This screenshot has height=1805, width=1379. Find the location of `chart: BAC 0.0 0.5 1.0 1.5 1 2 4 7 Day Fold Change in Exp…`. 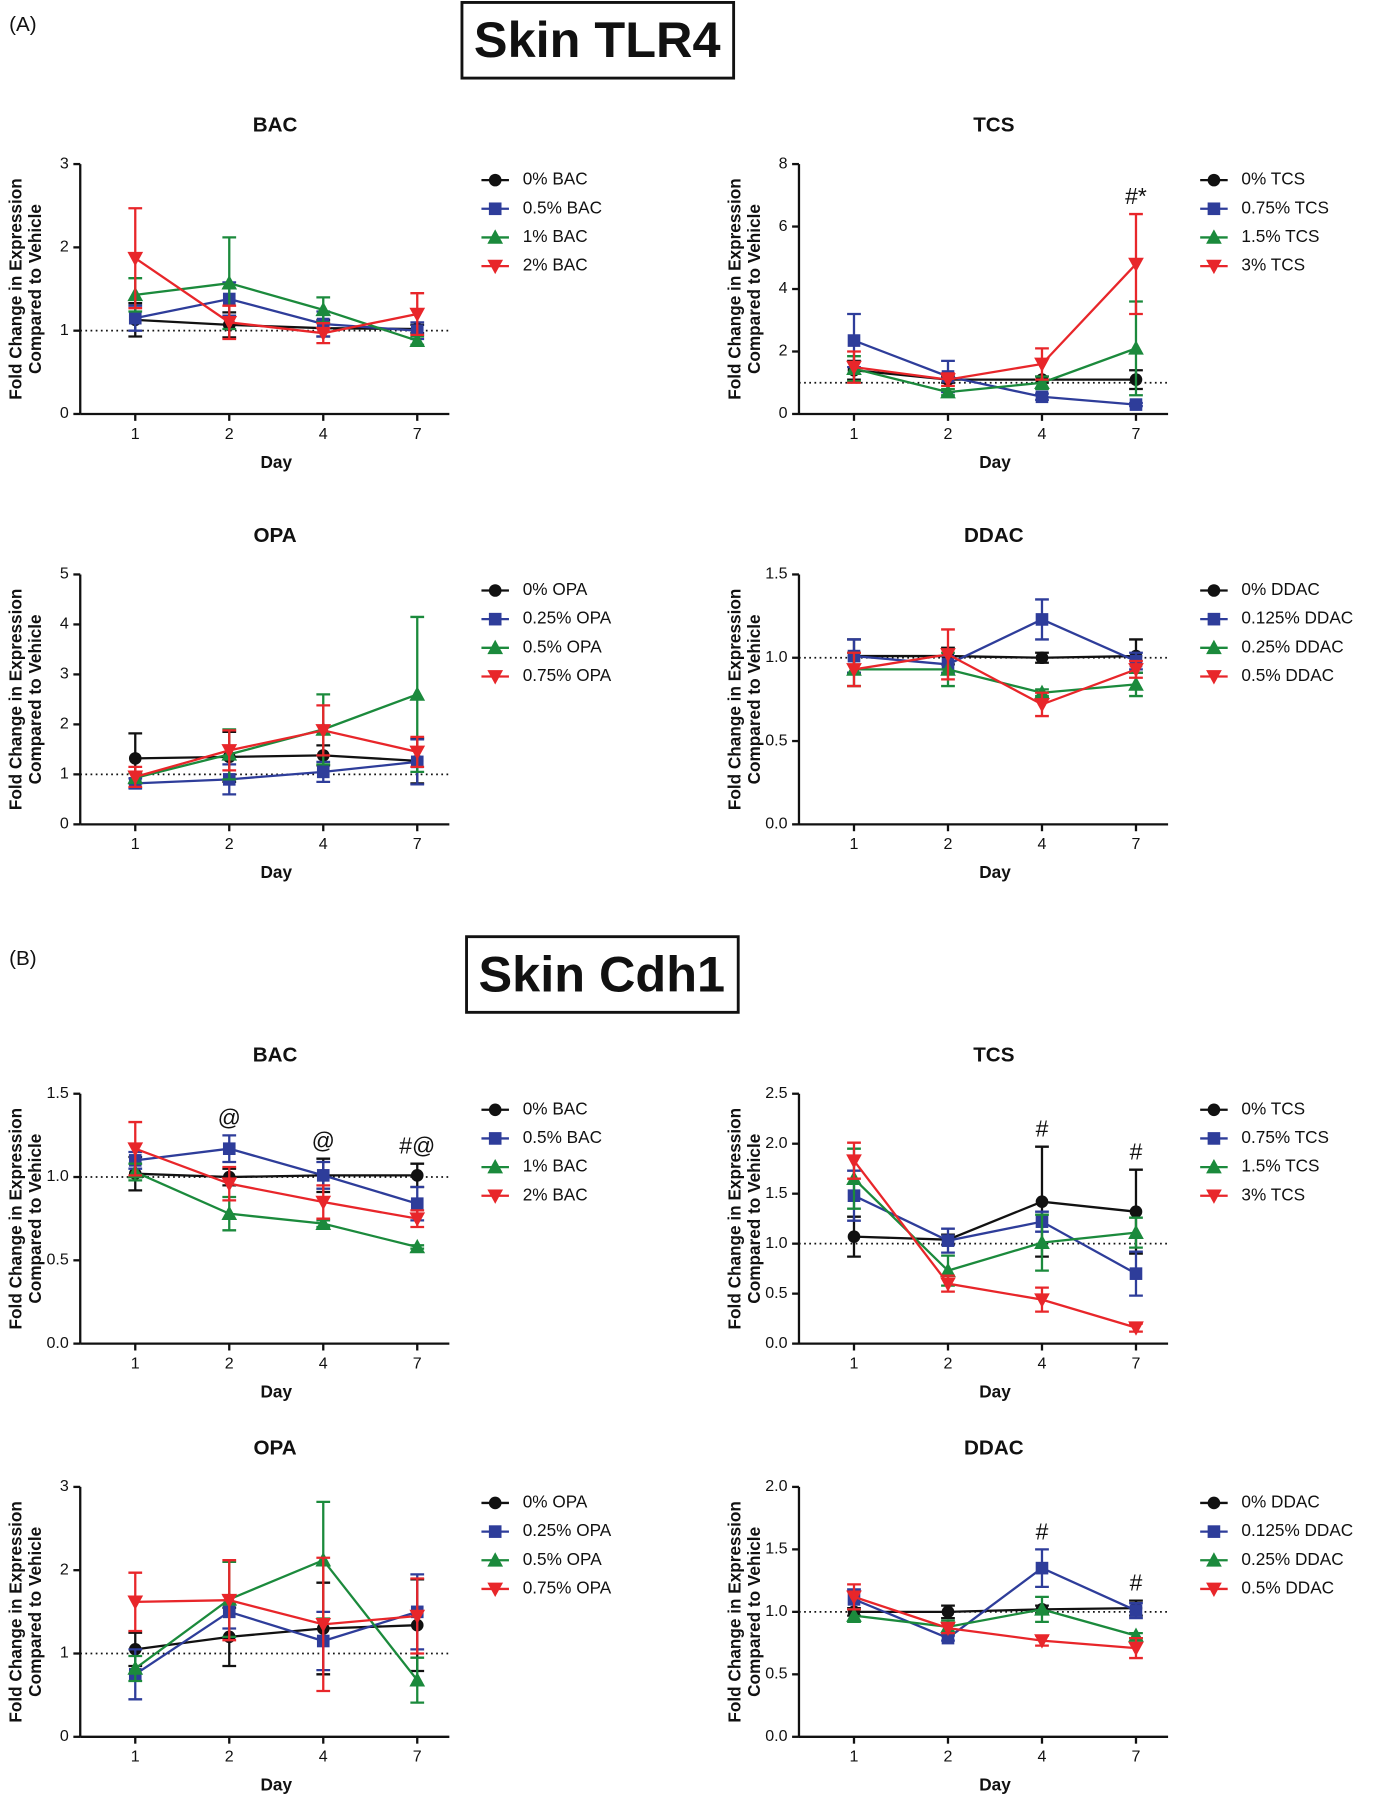

chart: BAC 0.0 0.5 1.0 1.5 1 2 4 7 Day Fold Change in Exp… is located at coordinates (304, 1222).